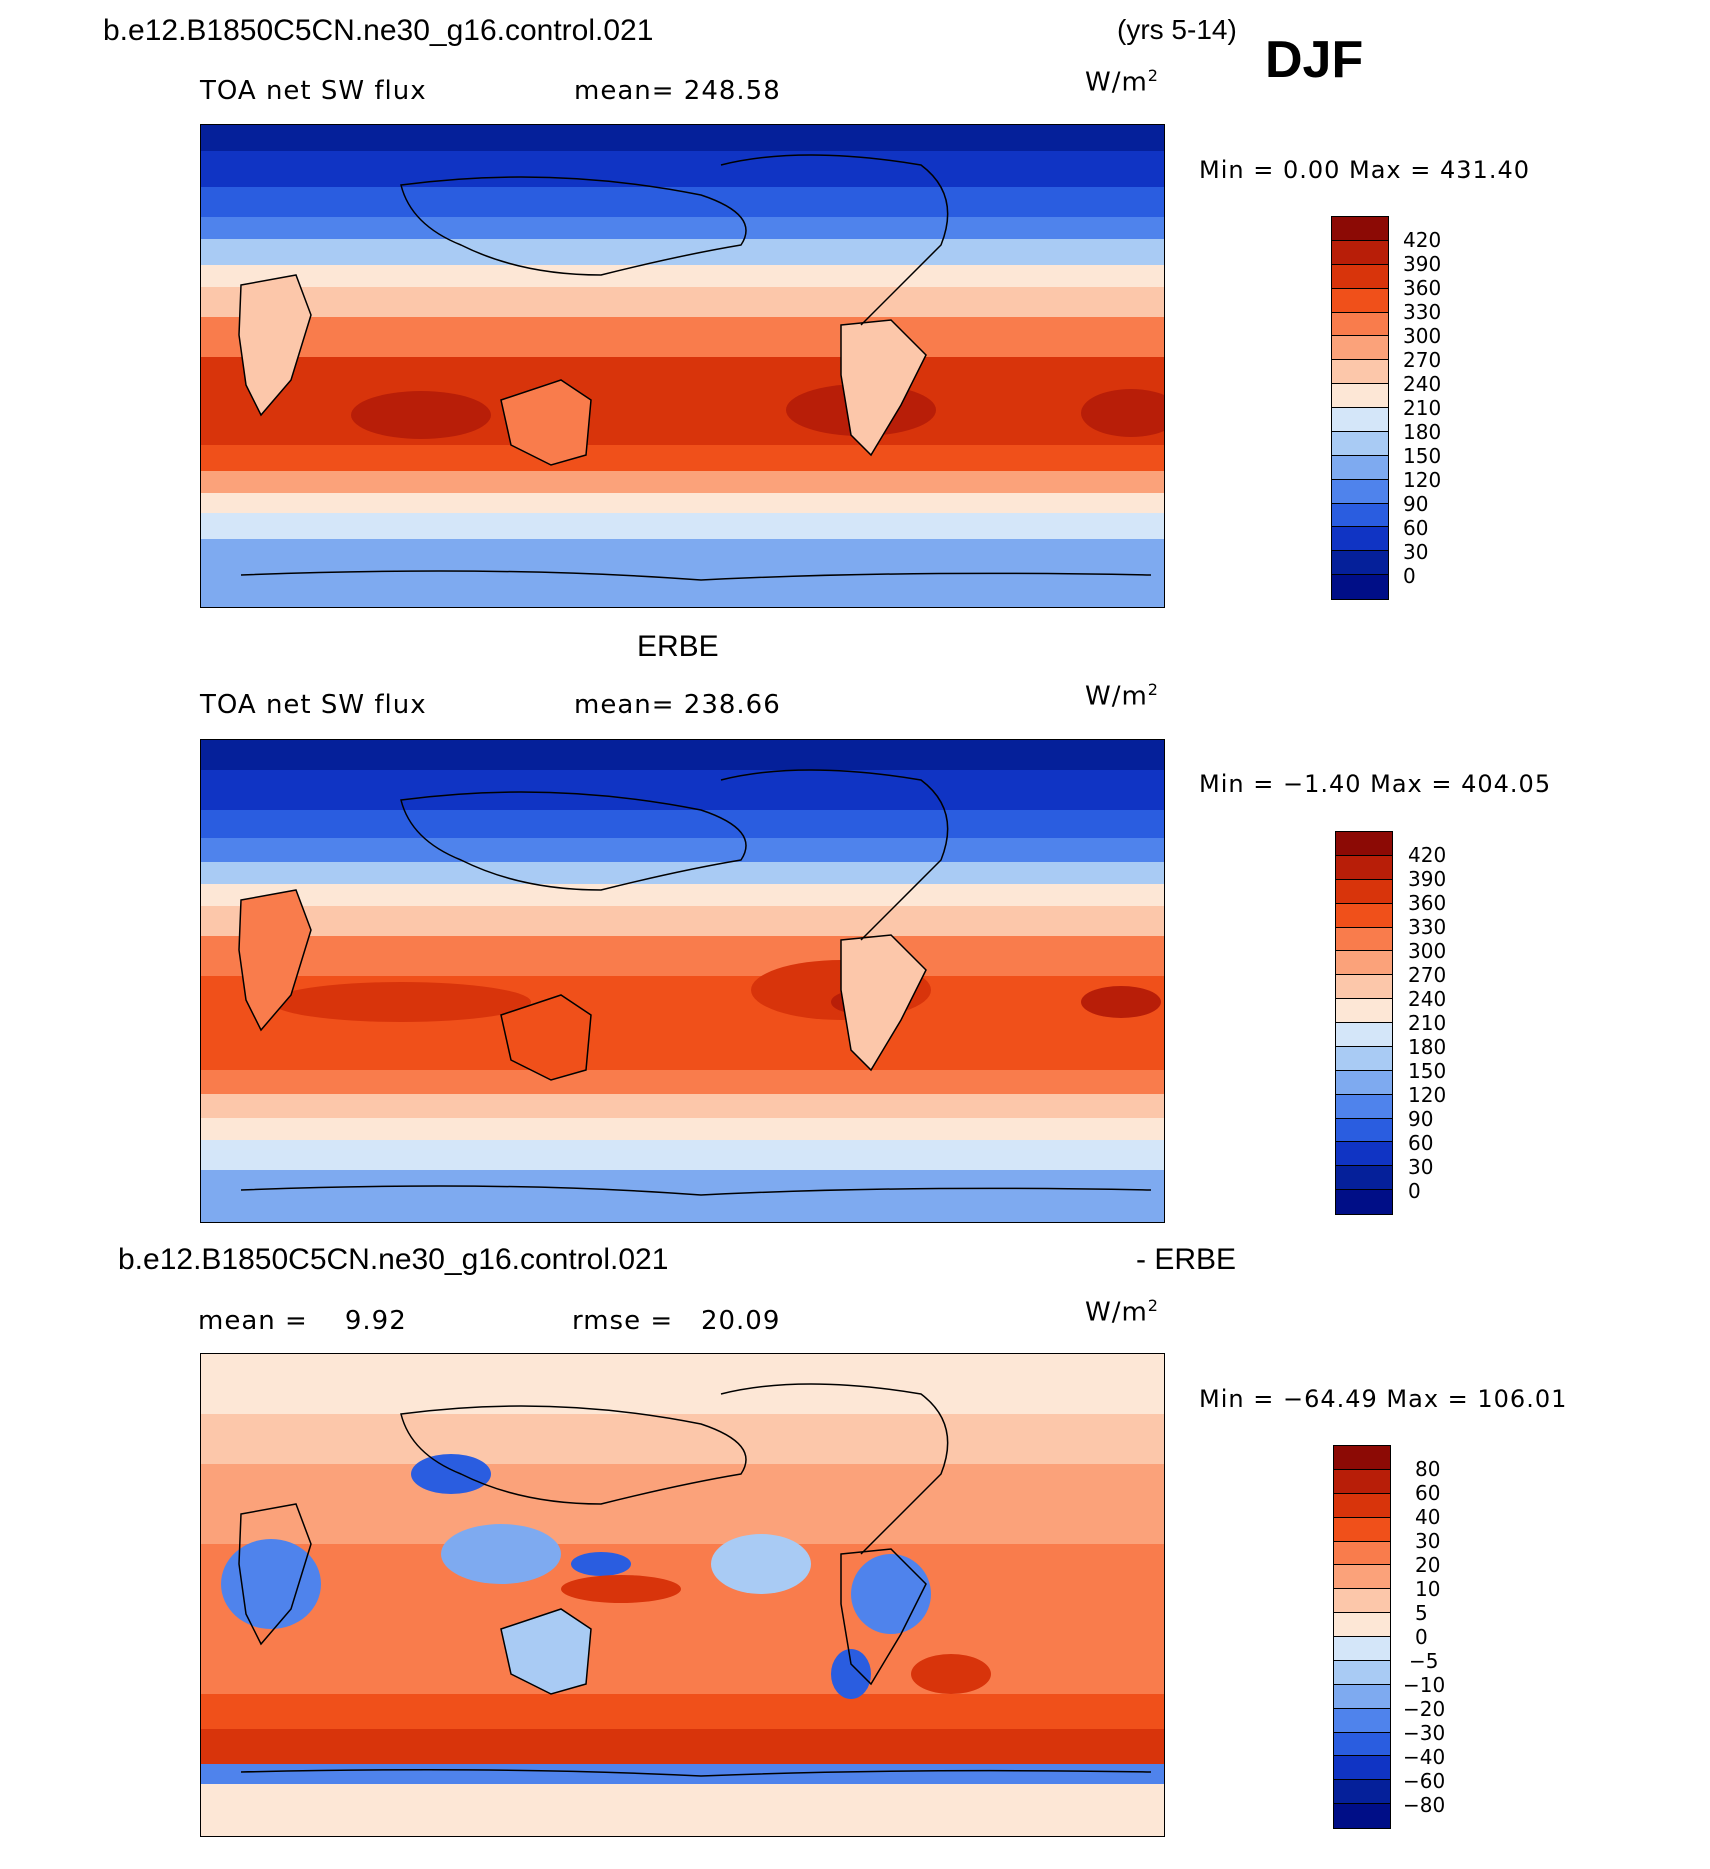  Describe the element at coordinates (678, 646) in the screenshot. I see `panel2-subtitle: ERBE` at that location.